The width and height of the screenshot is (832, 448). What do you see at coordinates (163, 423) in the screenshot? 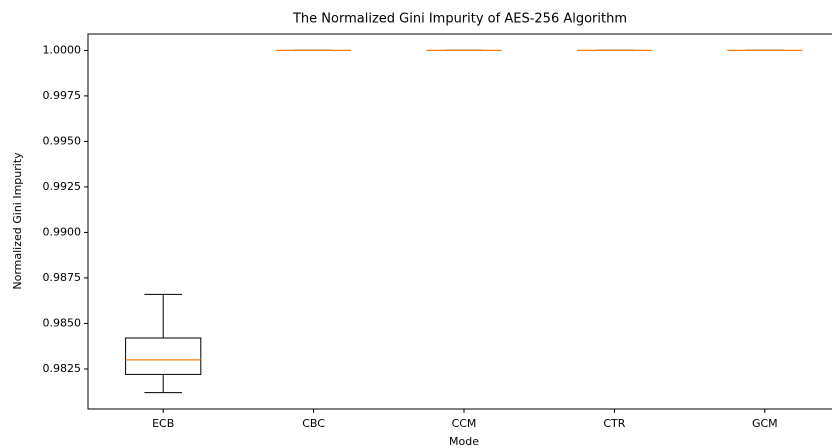
I see `x-tick-label: ECB` at bounding box center [163, 423].